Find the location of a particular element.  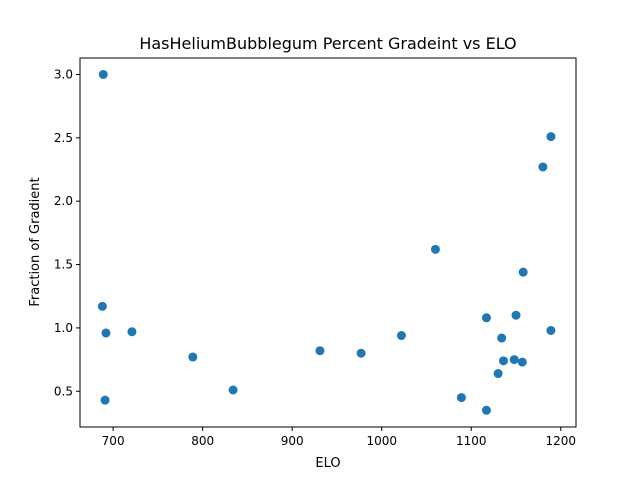

x-tick-label: 1100 is located at coordinates (471, 441).